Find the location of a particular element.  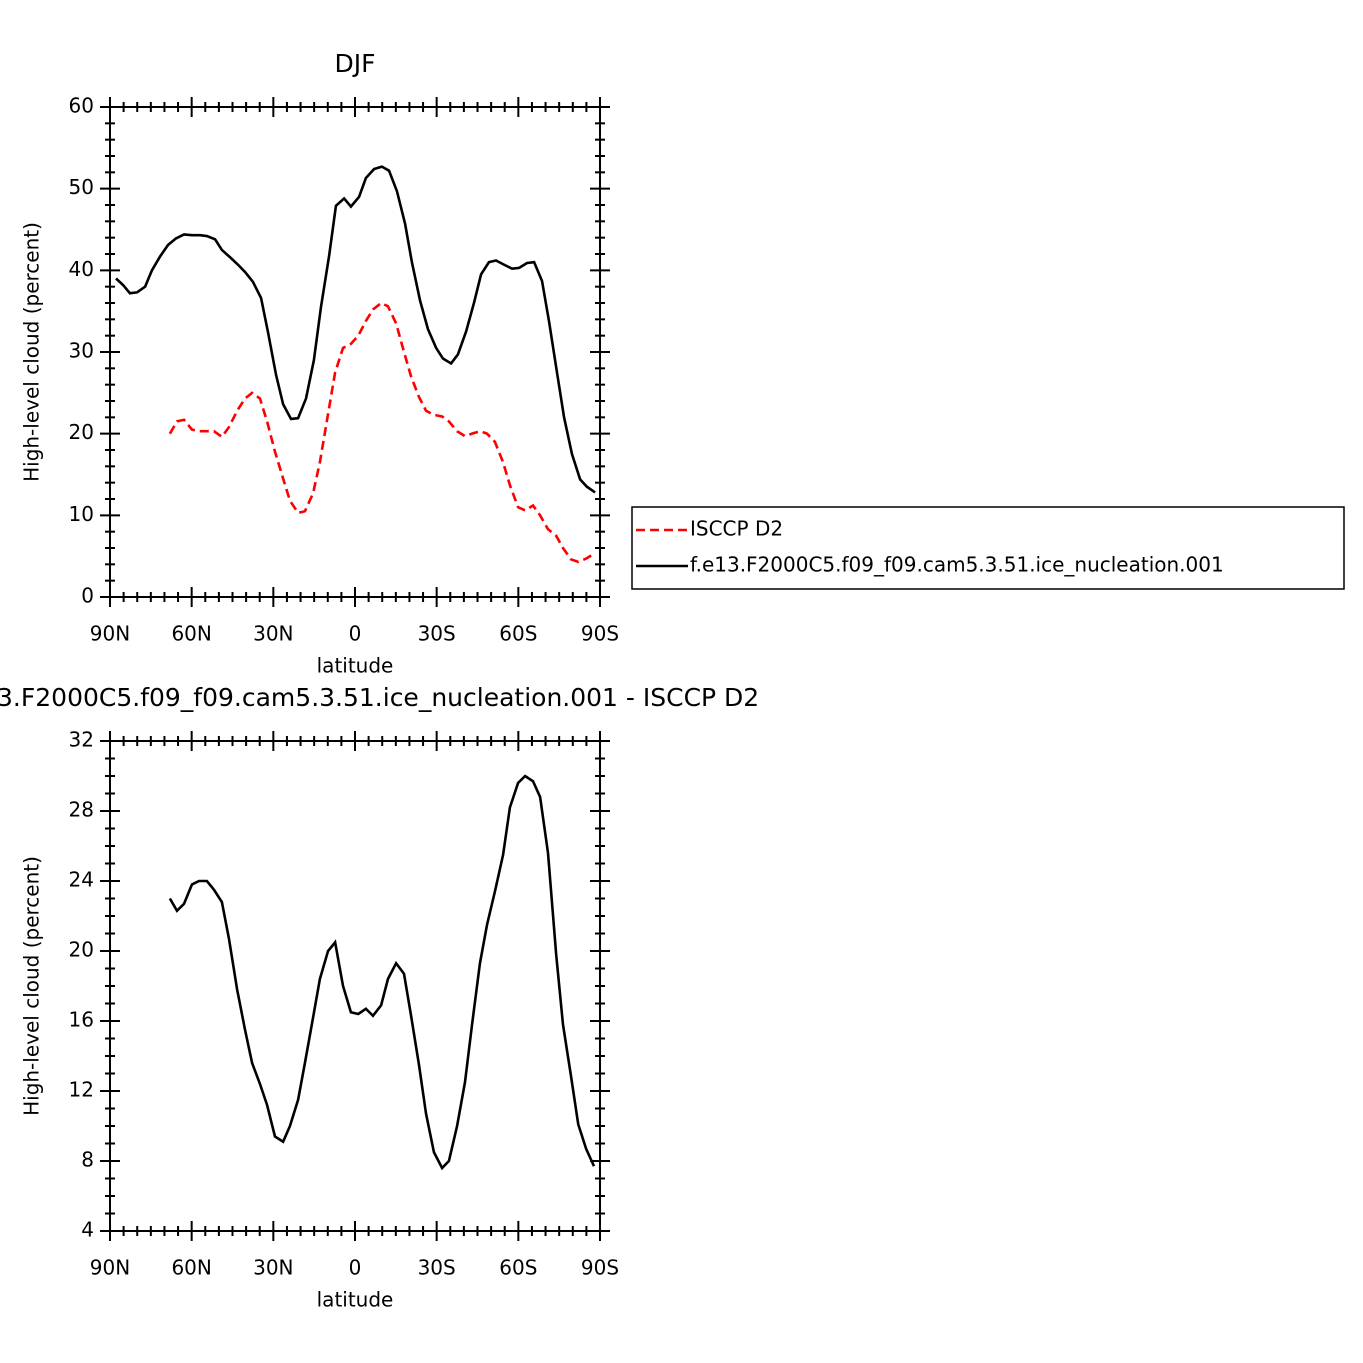

legend-box is located at coordinates (988, 548).